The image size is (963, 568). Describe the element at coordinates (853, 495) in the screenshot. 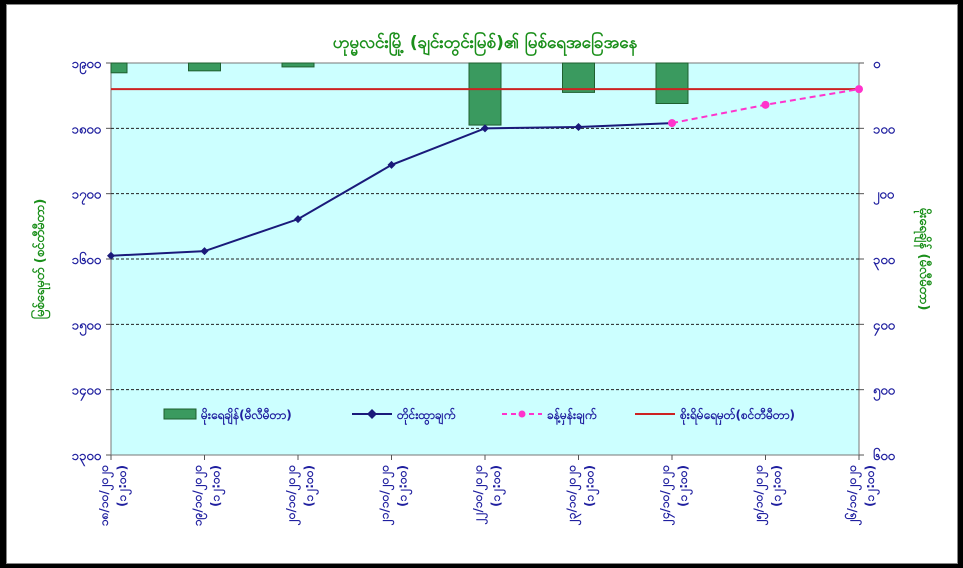

I see `x-tick-label-date: ၂၆/၁၀/၂၀၂၀` at that location.